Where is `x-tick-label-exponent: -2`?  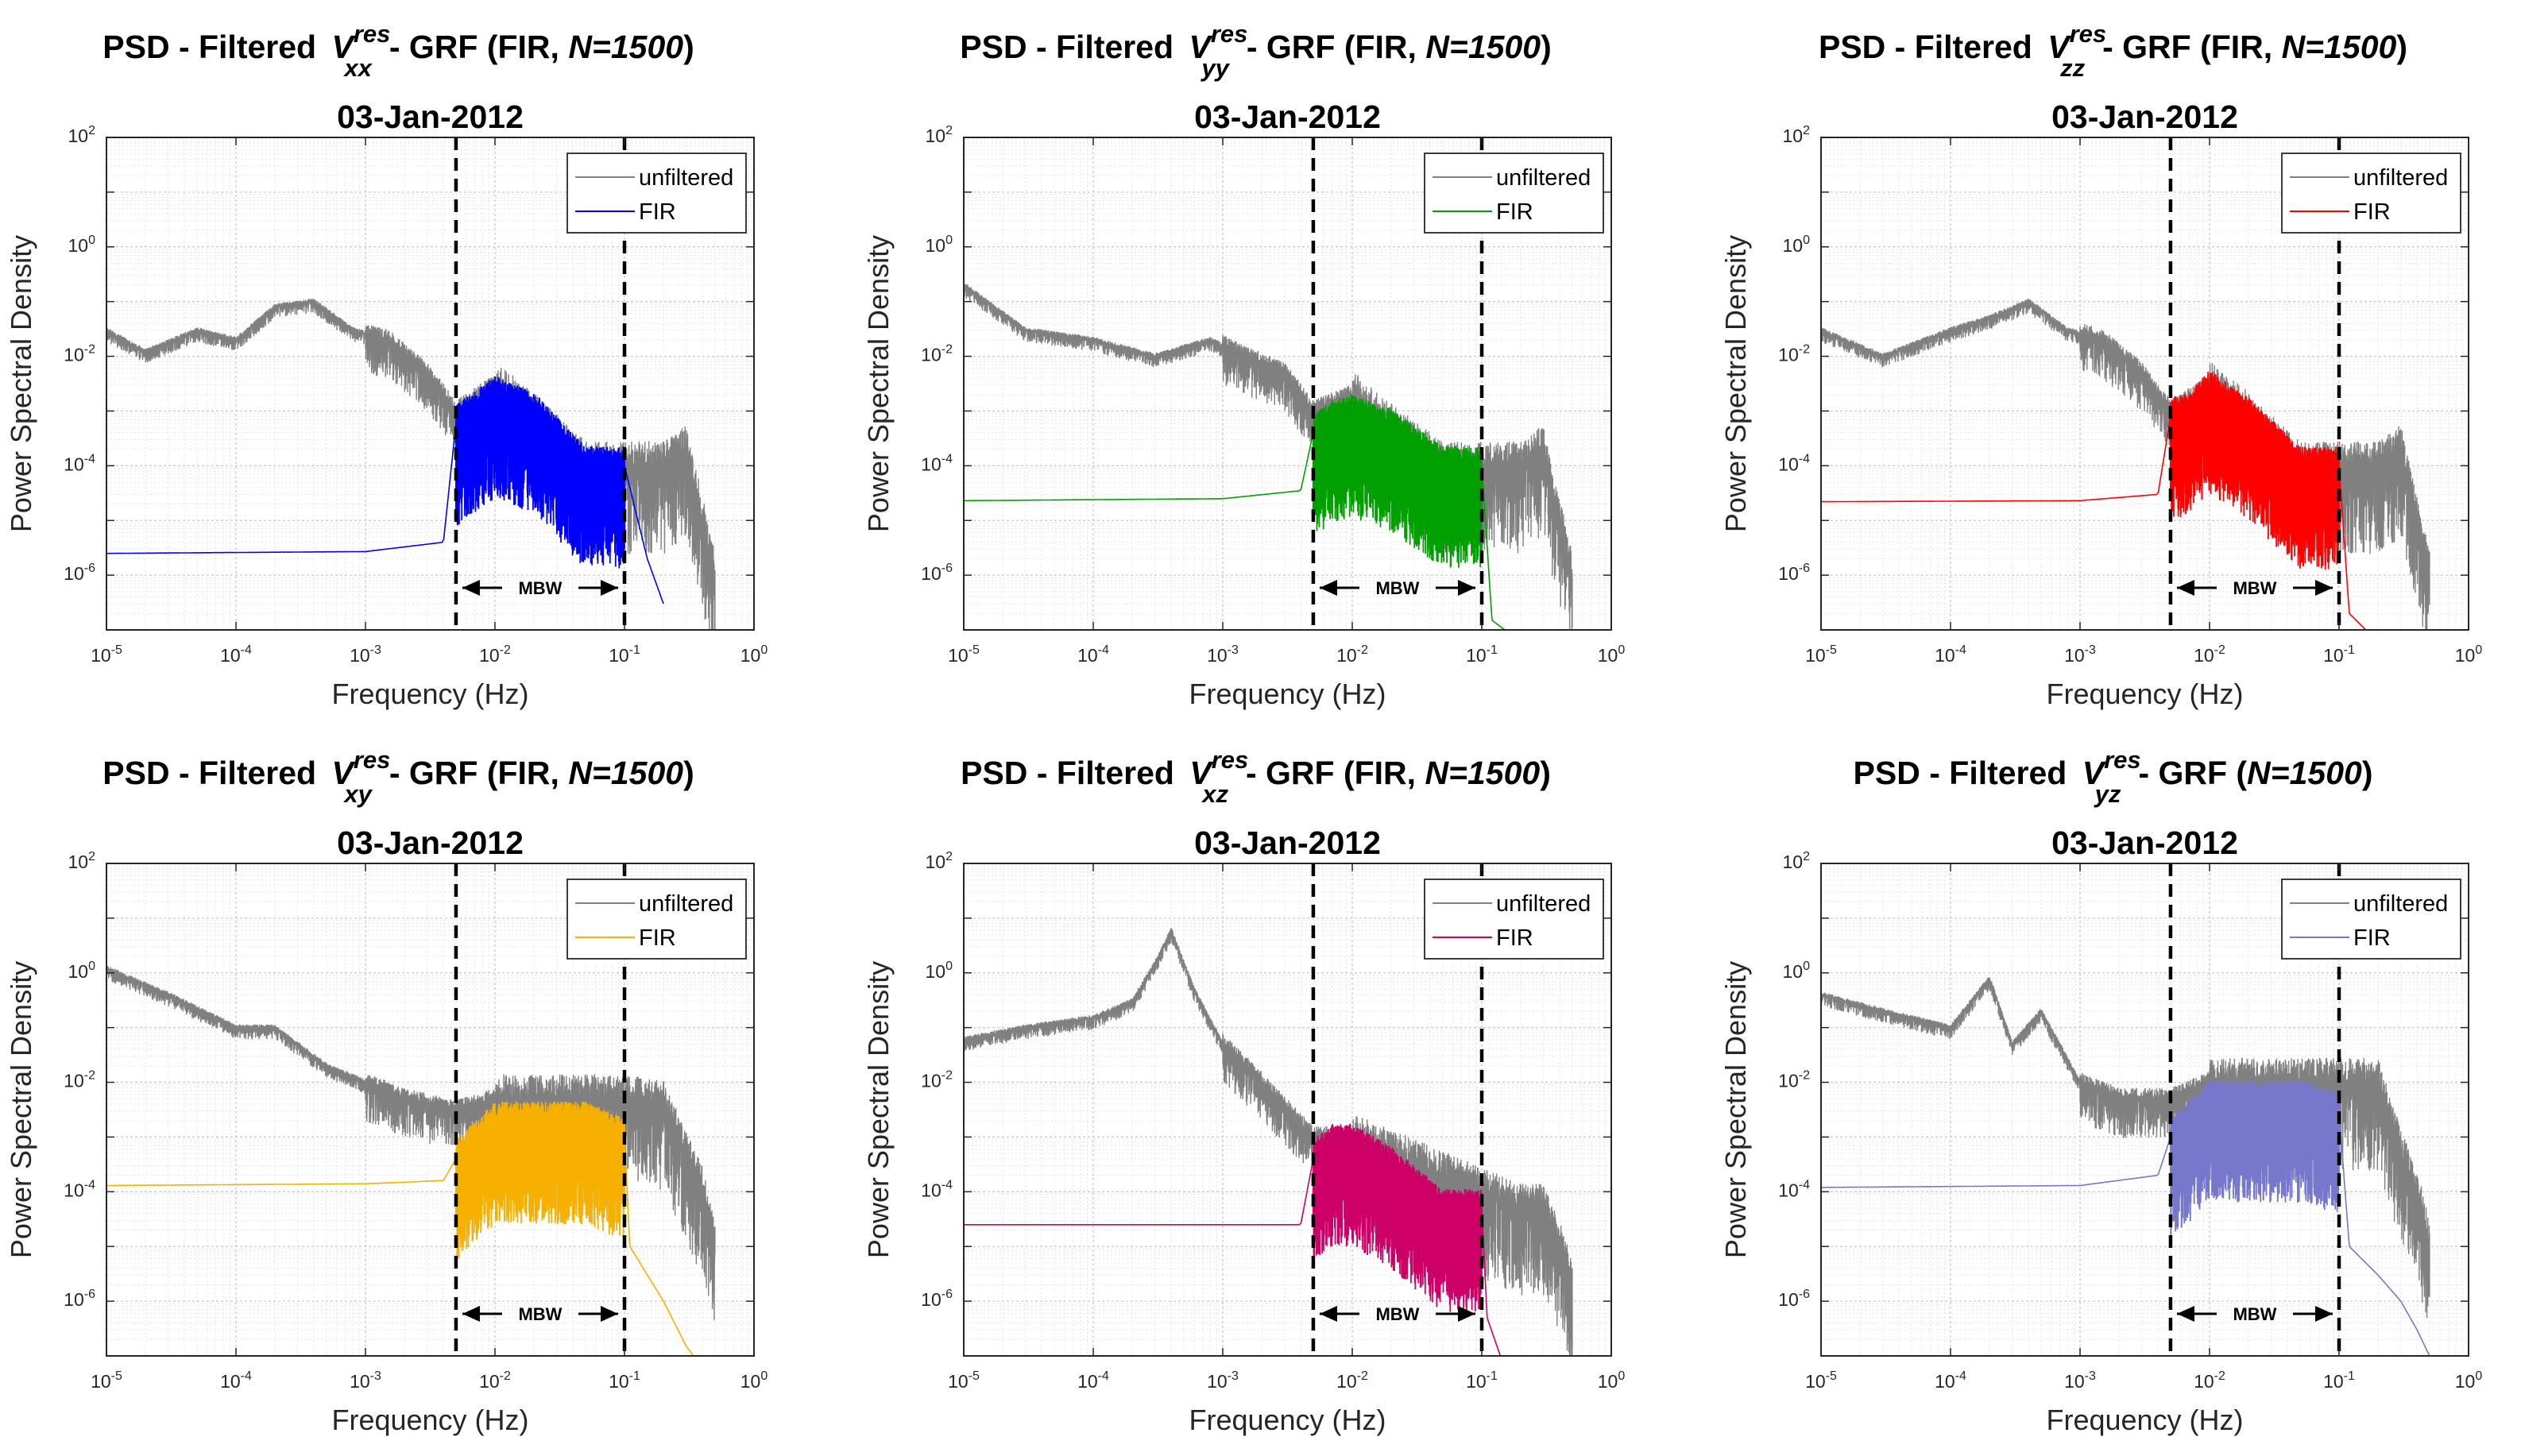 x-tick-label-exponent: -2 is located at coordinates (1362, 650).